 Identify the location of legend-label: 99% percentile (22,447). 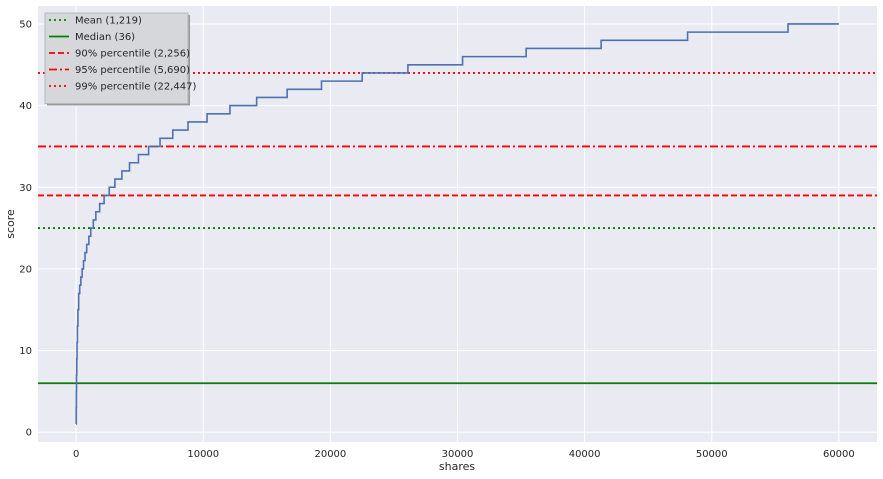
(135, 87).